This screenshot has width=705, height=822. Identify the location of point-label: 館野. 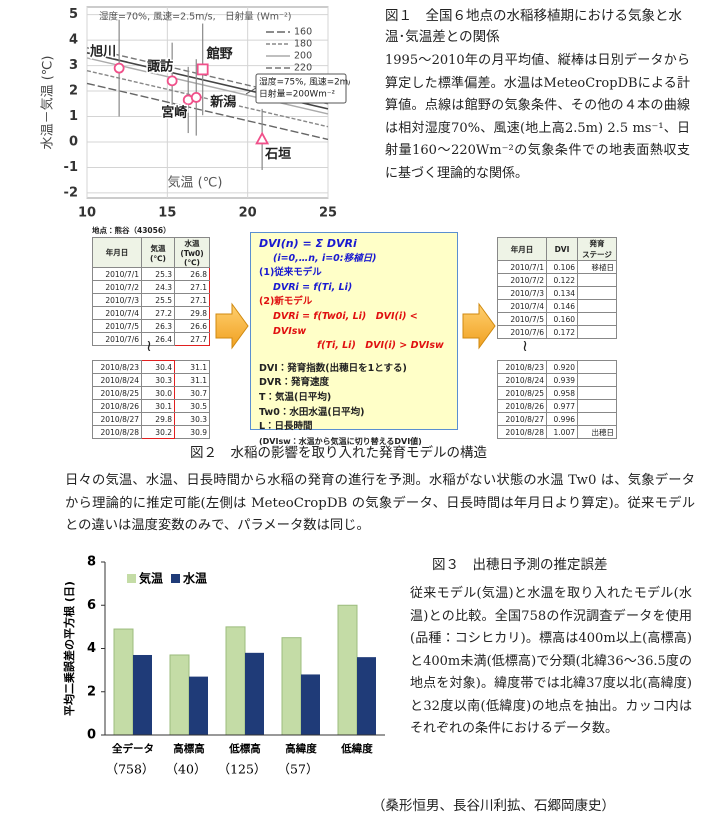
(219, 54).